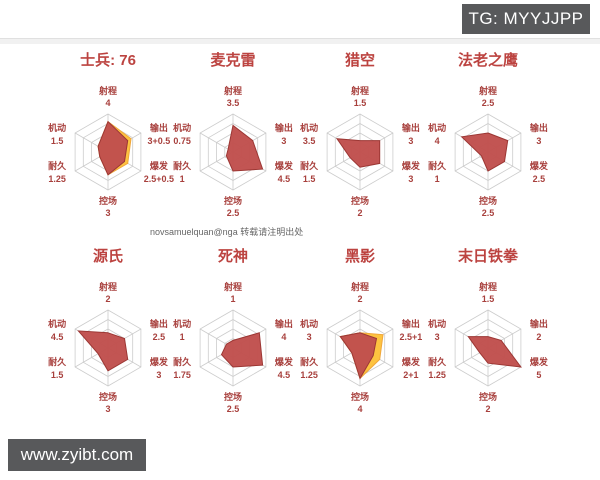 This screenshot has width=600, height=480. Describe the element at coordinates (233, 60) in the screenshot. I see `chart-title: 麦克雷` at that location.